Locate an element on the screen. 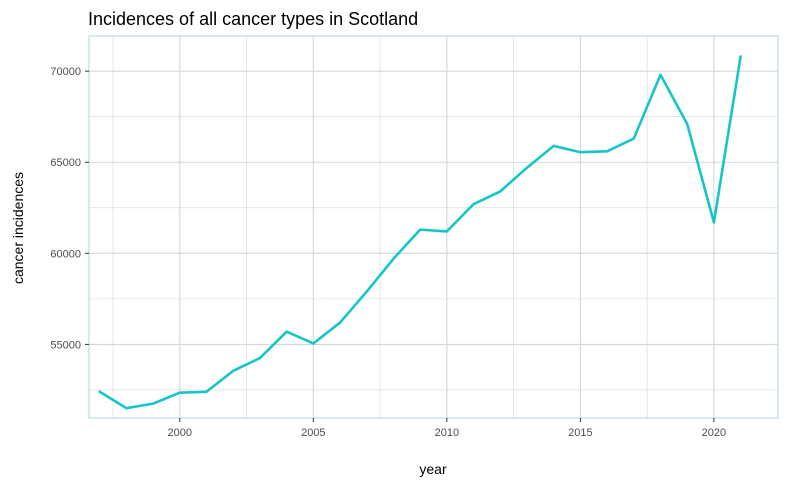 The width and height of the screenshot is (787, 486). x-axis-ticks: 2000 2005 2010 2015 2020 is located at coordinates (447, 428).